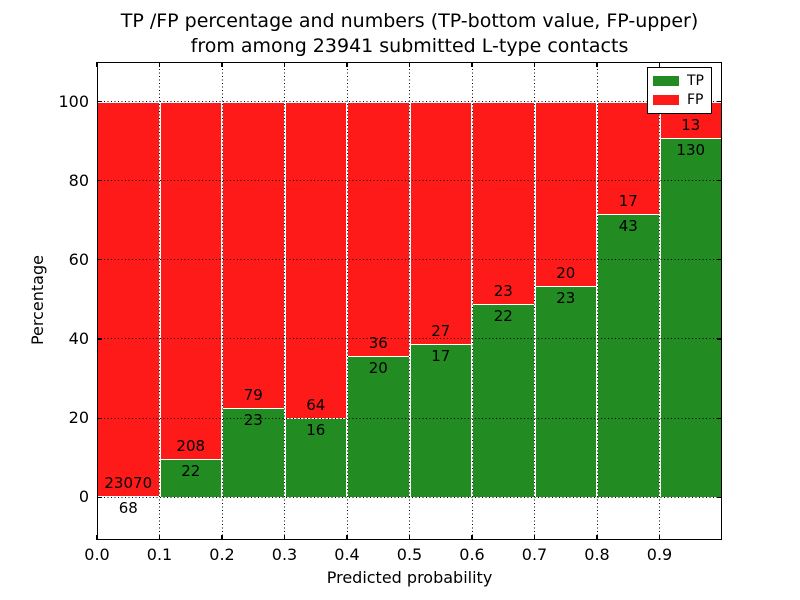 This screenshot has width=800, height=600. Describe the element at coordinates (128, 508) in the screenshot. I see `tp-count-label: 68` at that location.